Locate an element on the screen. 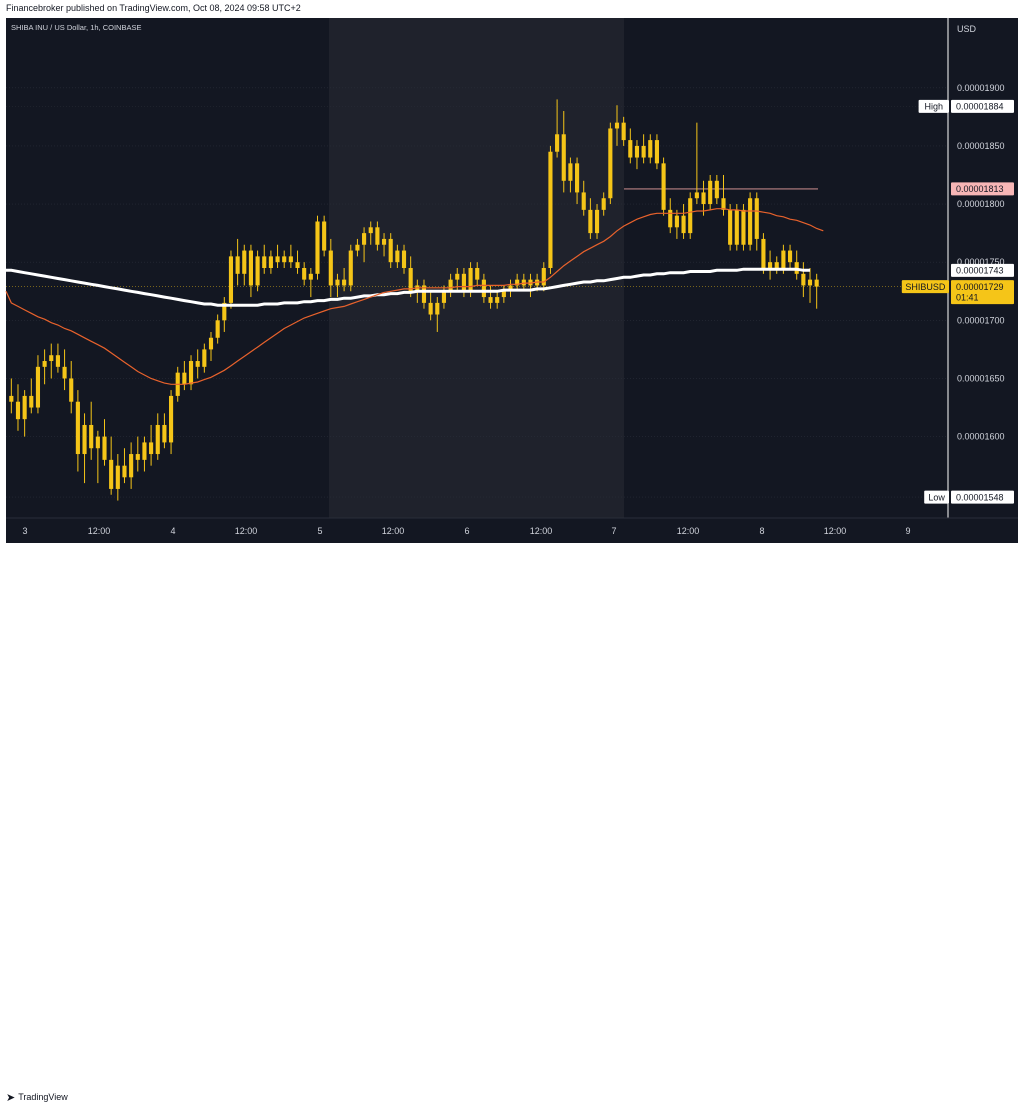  price-marker-value: 0.00001813 is located at coordinates (980, 189).